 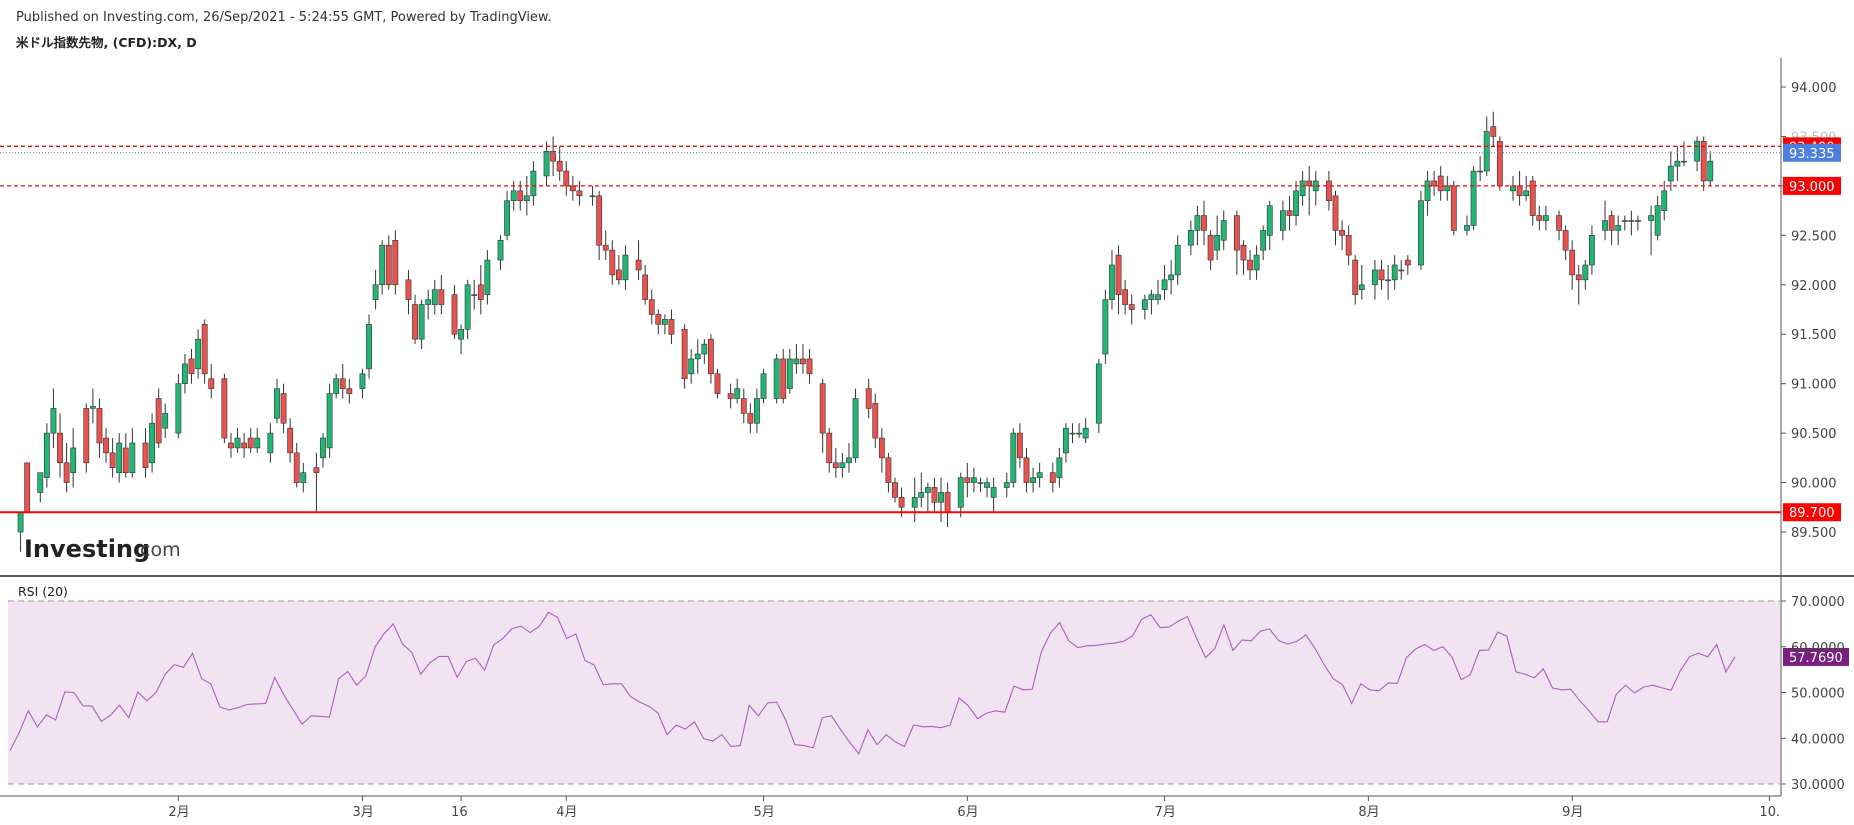 I want to click on level-tag-label: 89.700, so click(x=1812, y=513).